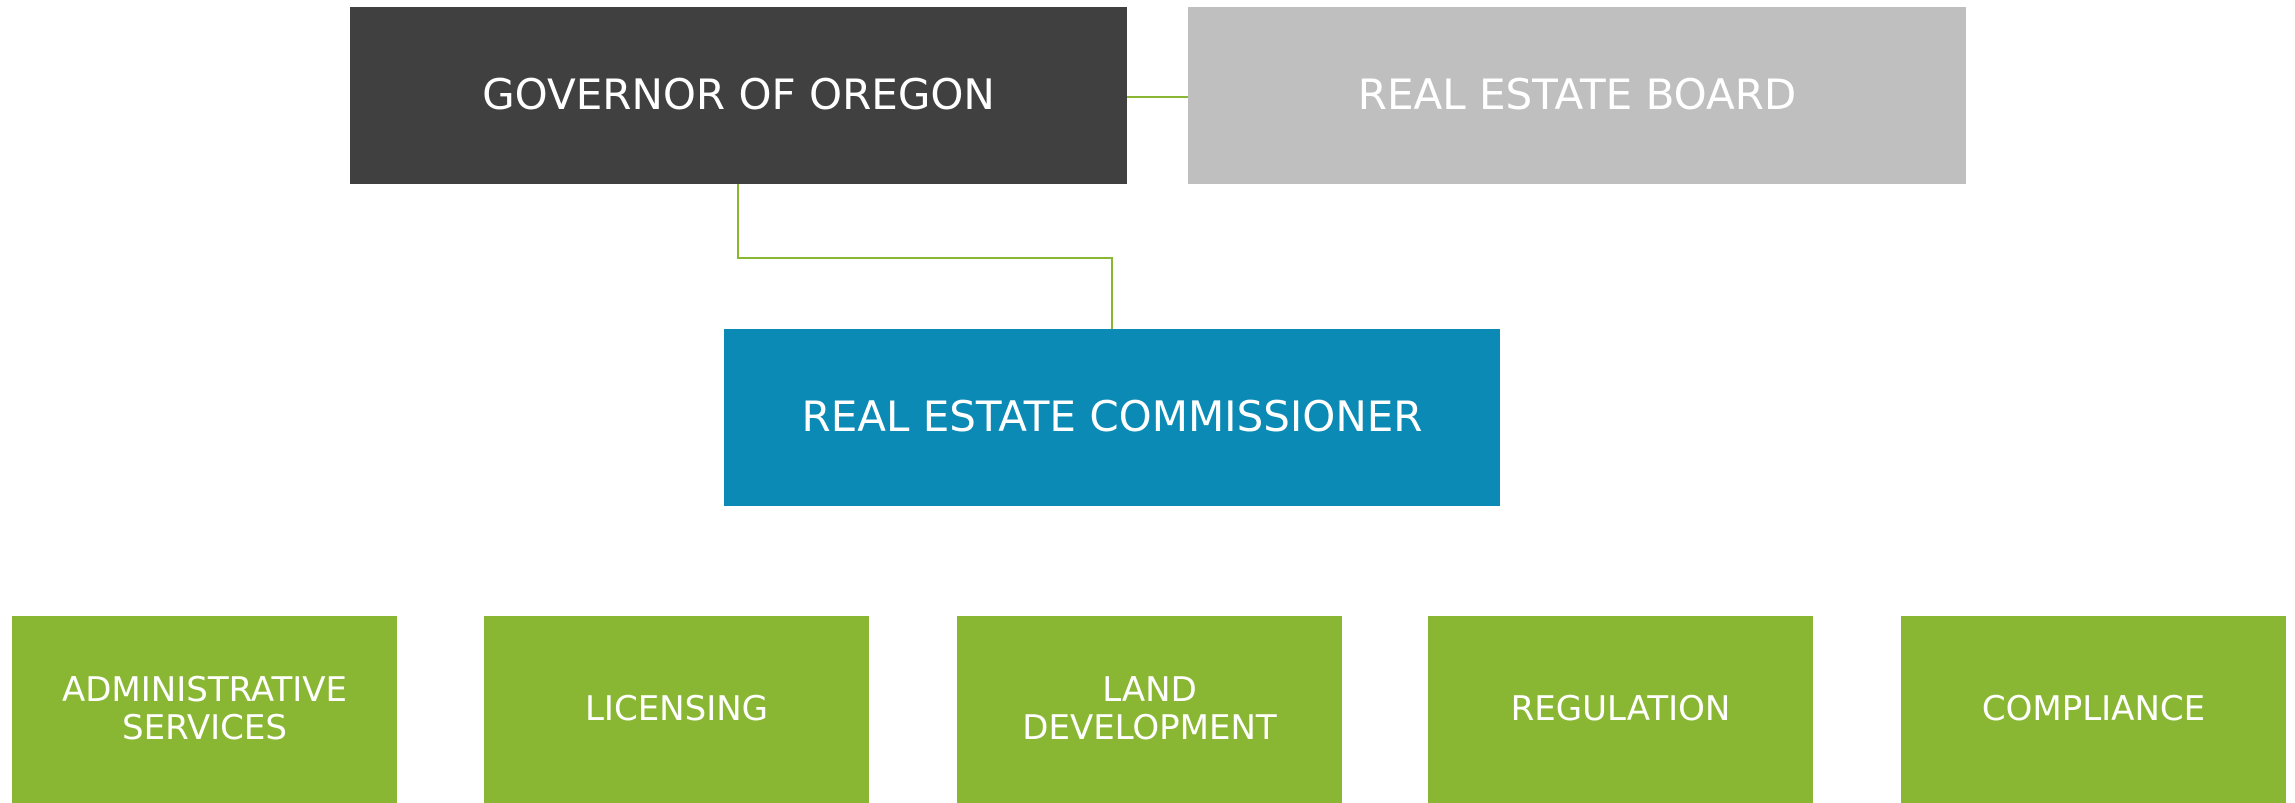 The image size is (2295, 803). I want to click on node: REAL ESTATE BOARD, so click(1577, 95).